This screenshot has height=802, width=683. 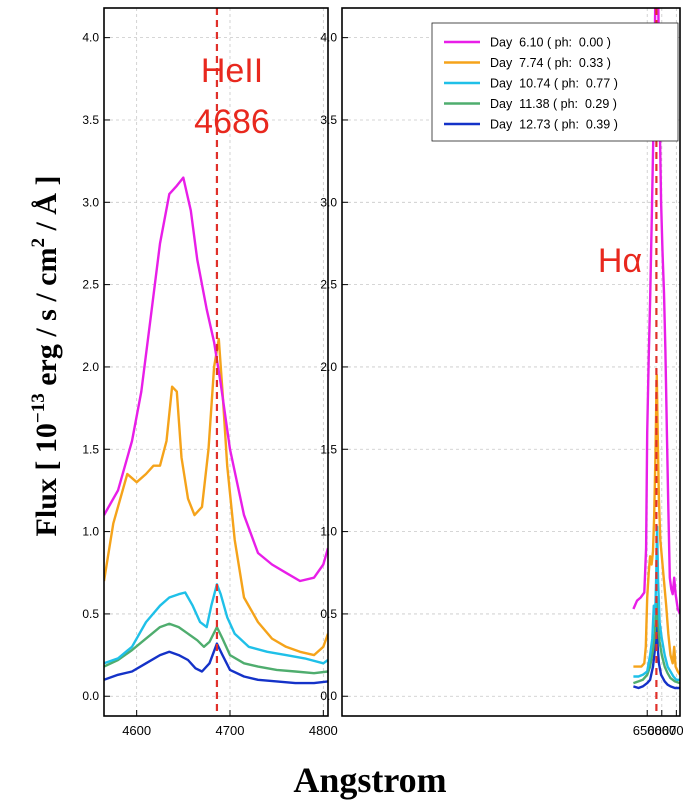 I want to click on y-axis-title-part: Flux [ 10, so click(x=46, y=479).